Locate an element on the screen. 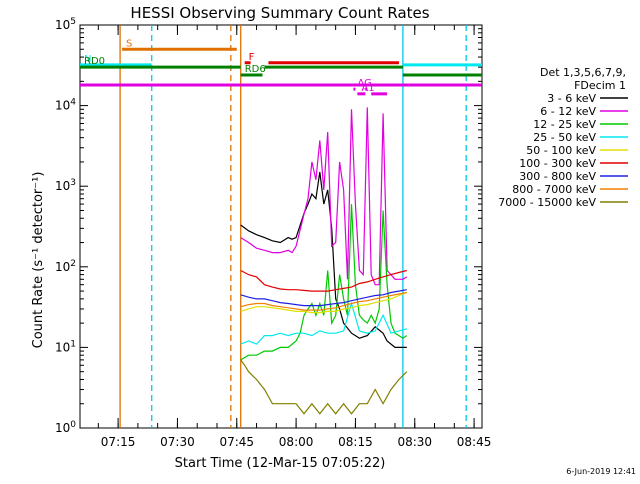 The image size is (640, 484). timestamp-label: 6-Jun-2019 12:41 is located at coordinates (601, 471).